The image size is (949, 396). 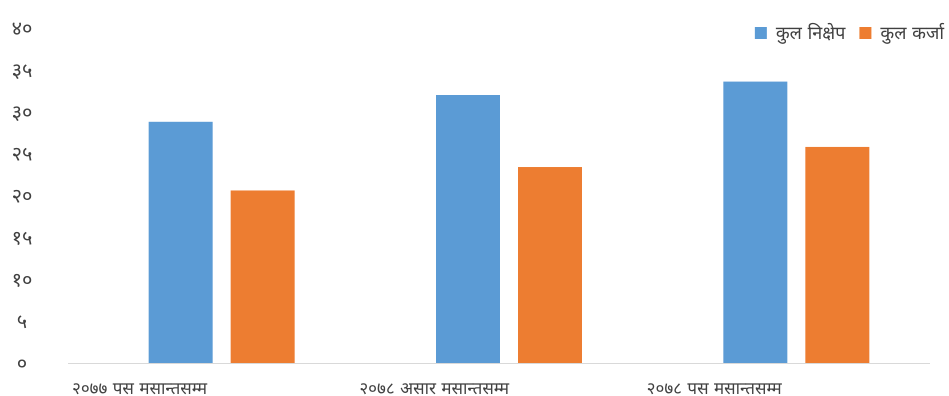 I want to click on y-tick-label: २५, so click(x=22, y=154).